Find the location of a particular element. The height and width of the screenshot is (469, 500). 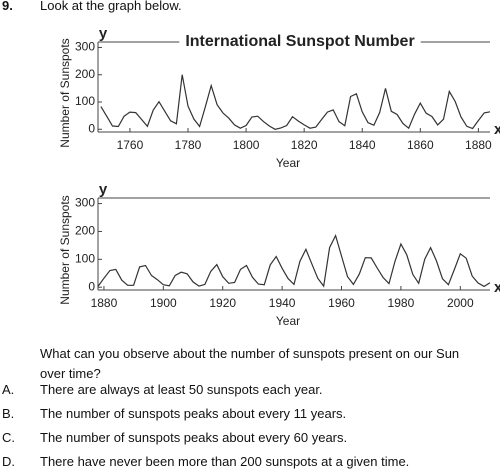

title-background is located at coordinates (300, 42).